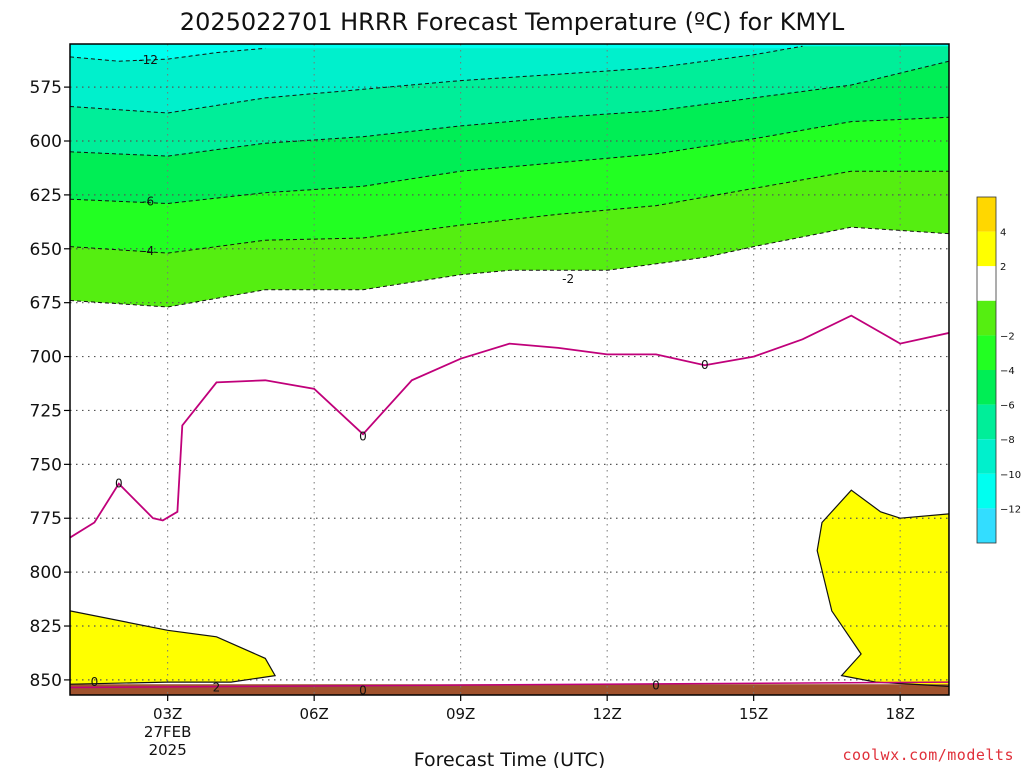 The image size is (1024, 768). What do you see at coordinates (928, 755) in the screenshot?
I see `credit-link: coolwx.com/modelts` at bounding box center [928, 755].